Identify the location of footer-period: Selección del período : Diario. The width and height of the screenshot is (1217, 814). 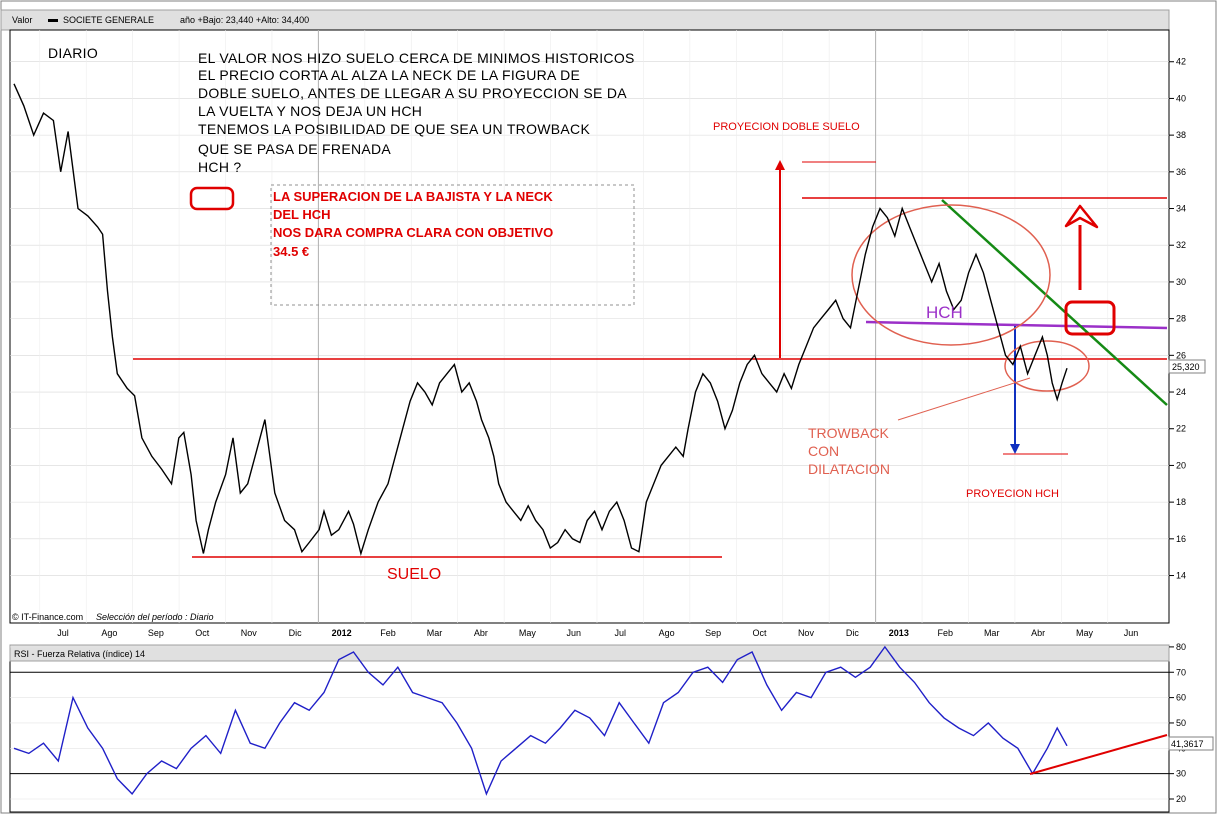
(155, 617).